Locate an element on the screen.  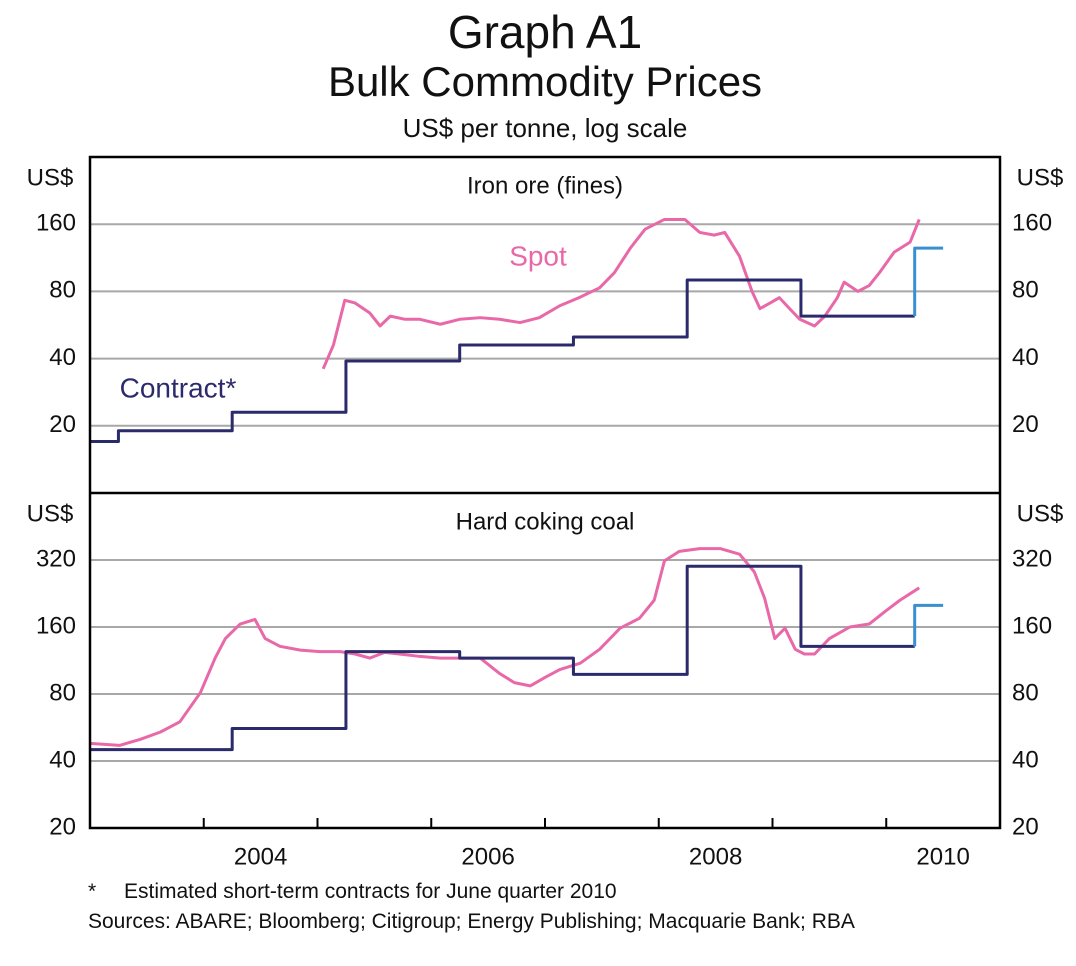
footnote-mark: * is located at coordinates (92, 891).